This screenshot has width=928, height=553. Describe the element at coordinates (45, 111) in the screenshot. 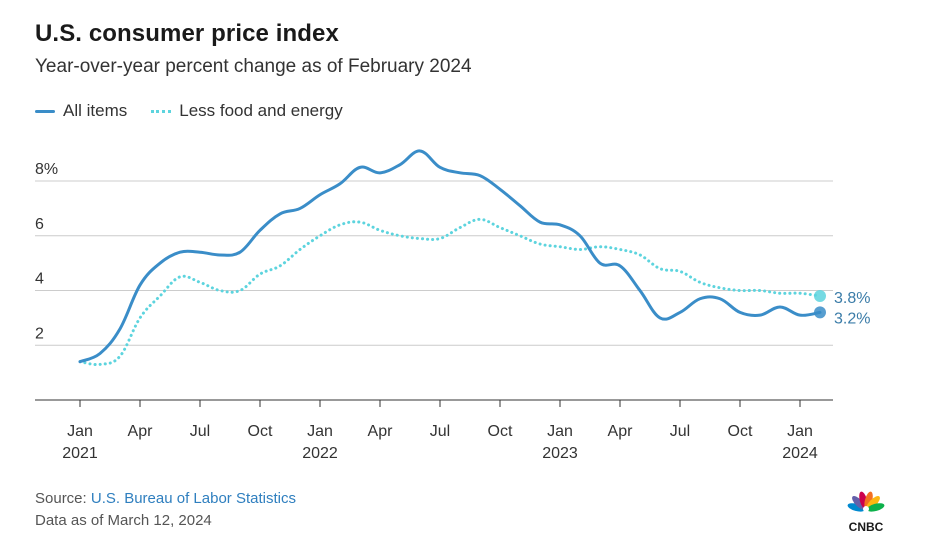

I see `legend-swatch-all-items` at that location.